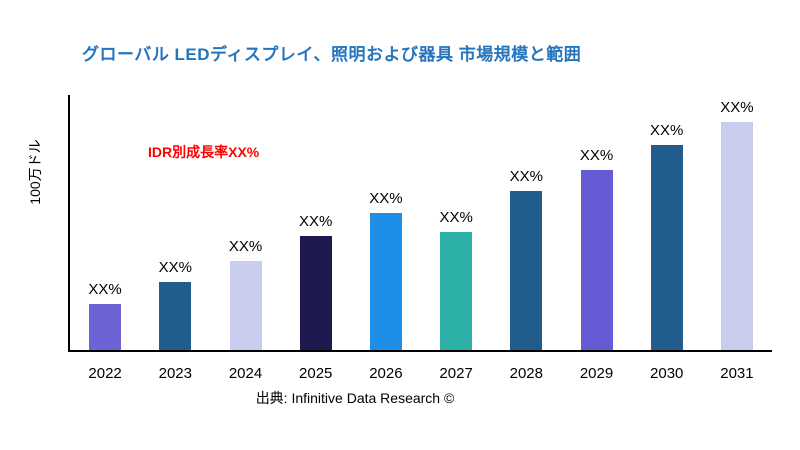  I want to click on bar-slot: XX% 2030, so click(667, 238).